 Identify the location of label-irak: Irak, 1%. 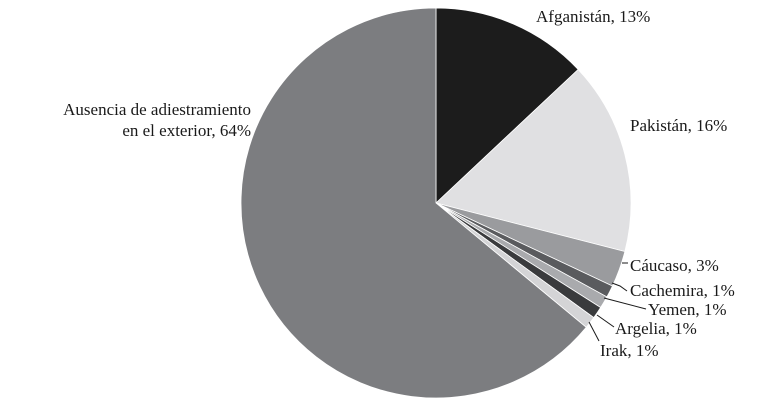
(629, 350).